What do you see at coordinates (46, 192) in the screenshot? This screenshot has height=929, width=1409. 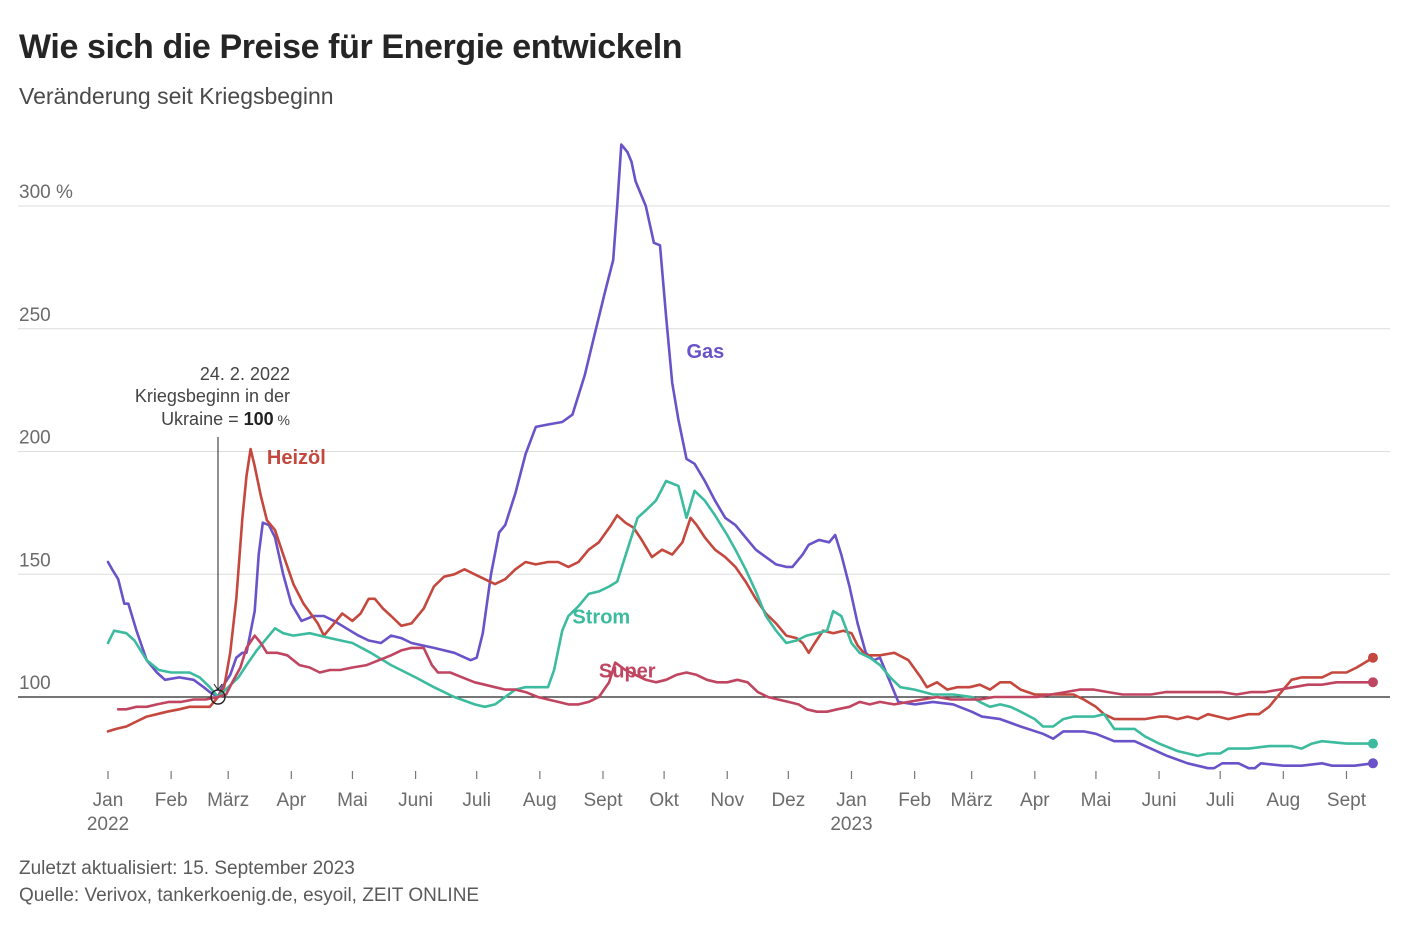 I see `y-tick-label: 300 %` at bounding box center [46, 192].